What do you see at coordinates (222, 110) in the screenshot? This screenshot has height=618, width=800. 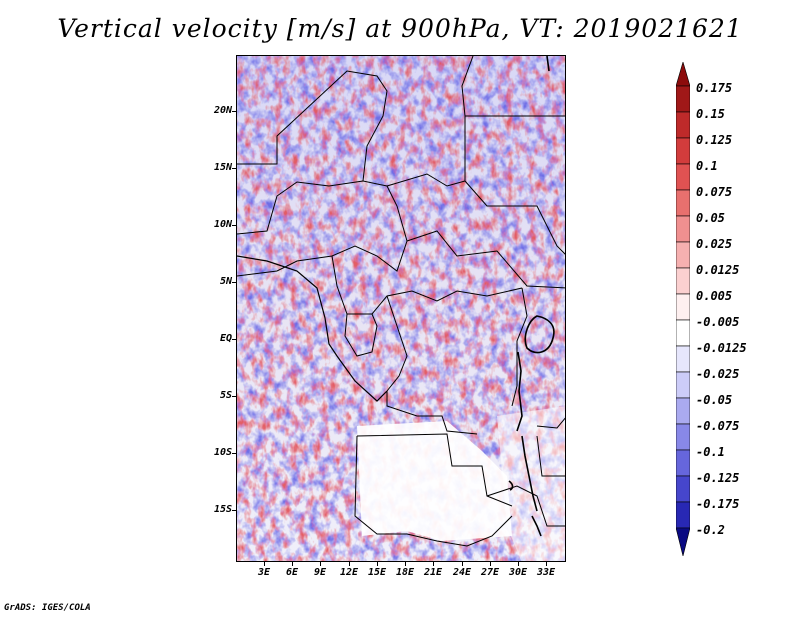 I see `lat-label-20n: 20N` at bounding box center [222, 110].